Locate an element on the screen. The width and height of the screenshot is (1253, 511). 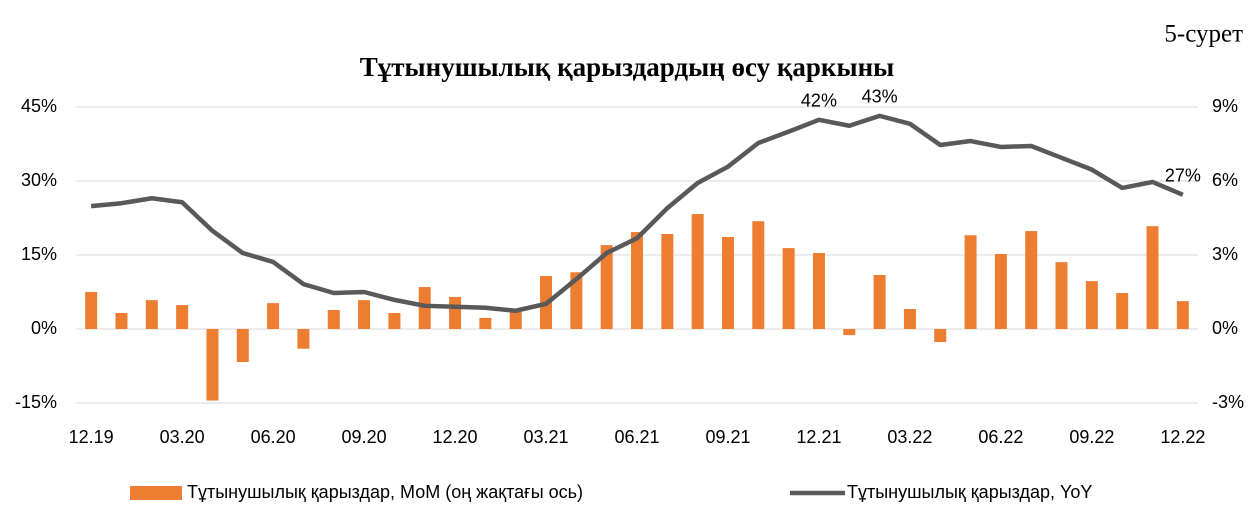
y2-tick-label: 0% is located at coordinates (1225, 328).